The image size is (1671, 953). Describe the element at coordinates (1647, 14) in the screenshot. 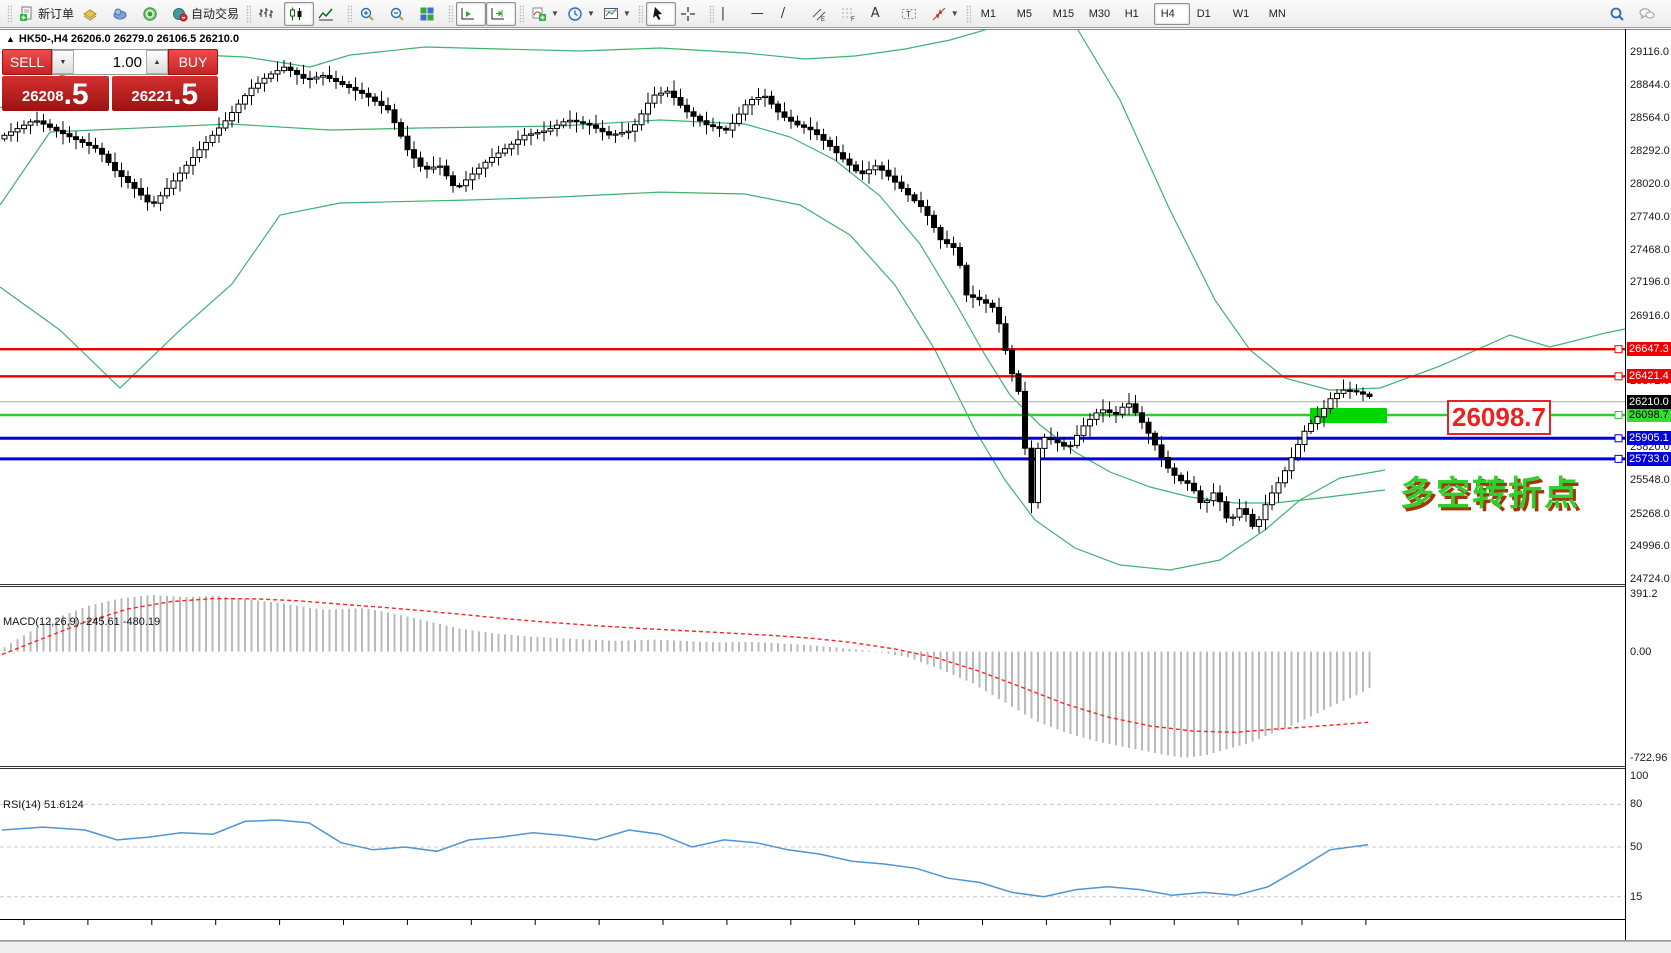

I see `chat-icon` at that location.